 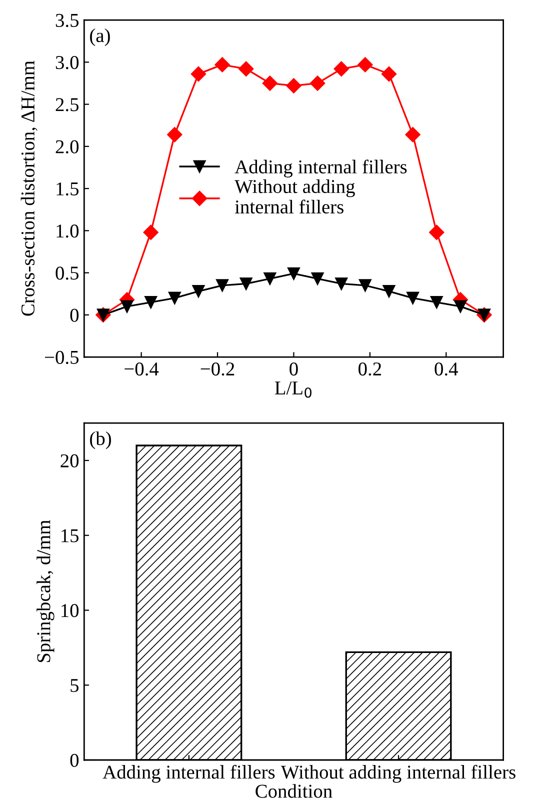 What do you see at coordinates (67, 147) in the screenshot?
I see `y-tick-label: 2.0` at bounding box center [67, 147].